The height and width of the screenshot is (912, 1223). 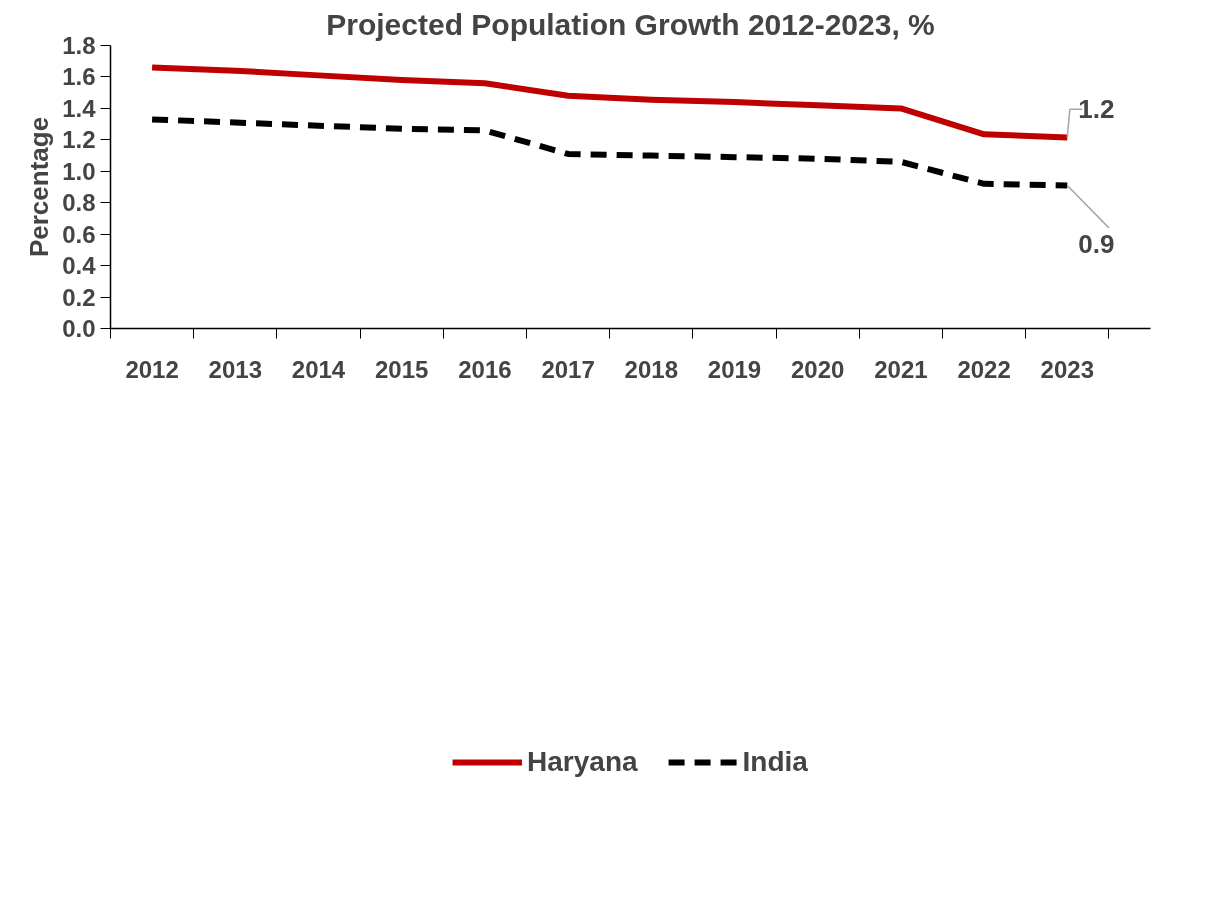 I want to click on x-tick-label: 2020, so click(x=818, y=369).